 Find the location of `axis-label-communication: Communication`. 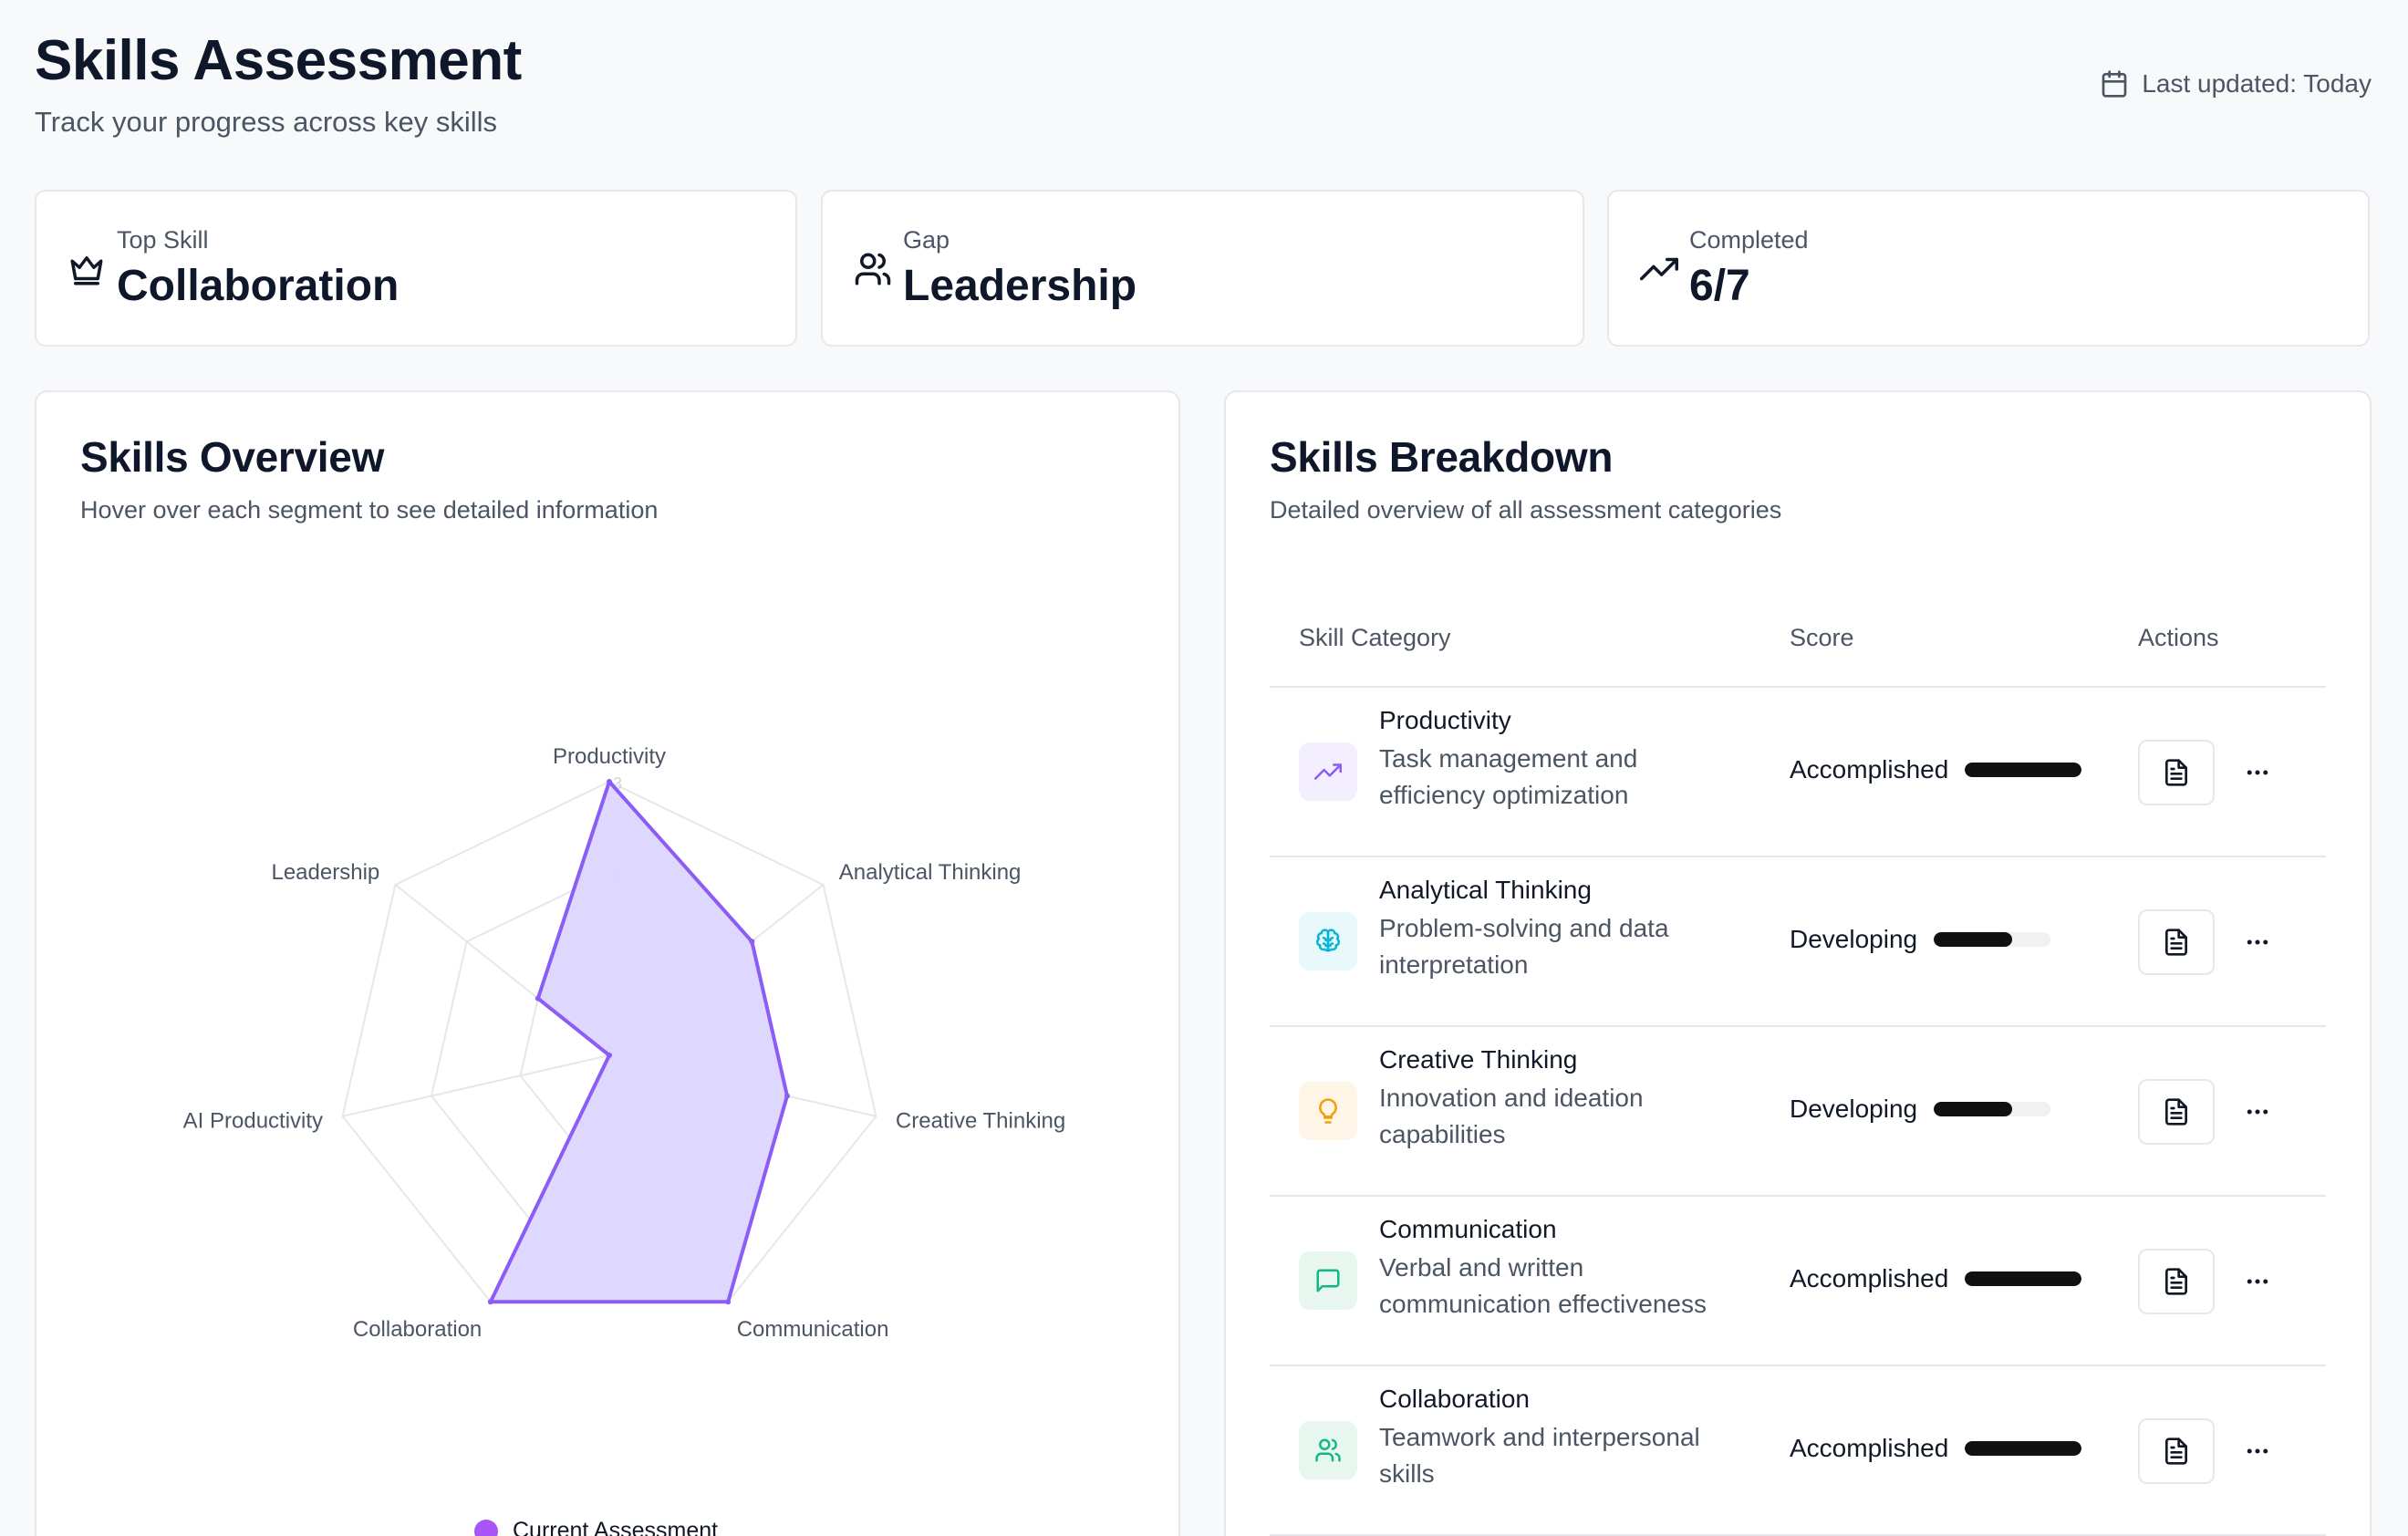

axis-label-communication: Communication is located at coordinates (813, 1330).